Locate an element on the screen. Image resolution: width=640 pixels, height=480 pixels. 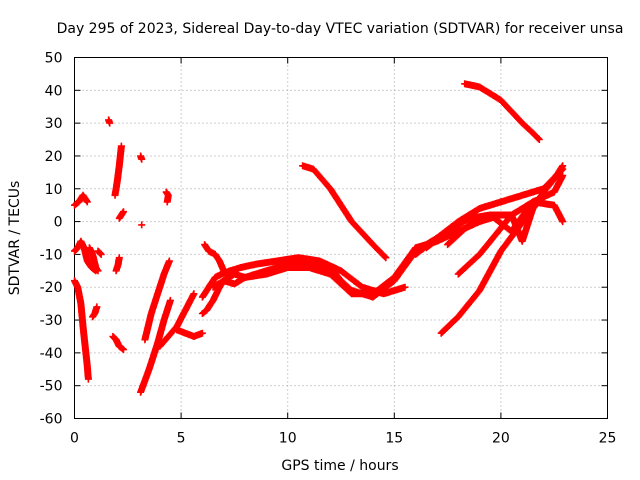
y-tick-label: -40 is located at coordinates (51, 354).